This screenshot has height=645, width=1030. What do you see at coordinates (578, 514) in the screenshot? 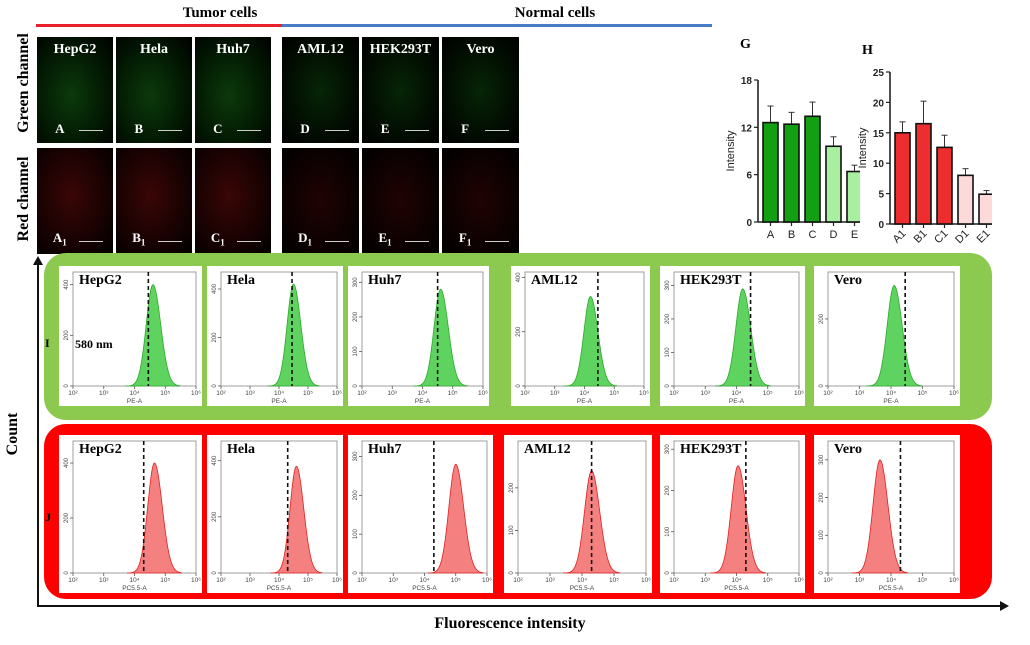
I see `histogram-aml12: 0 100 200 10² 10³ 10⁴ 10⁵ 10⁶ PC5.5-A AML12` at bounding box center [578, 514].